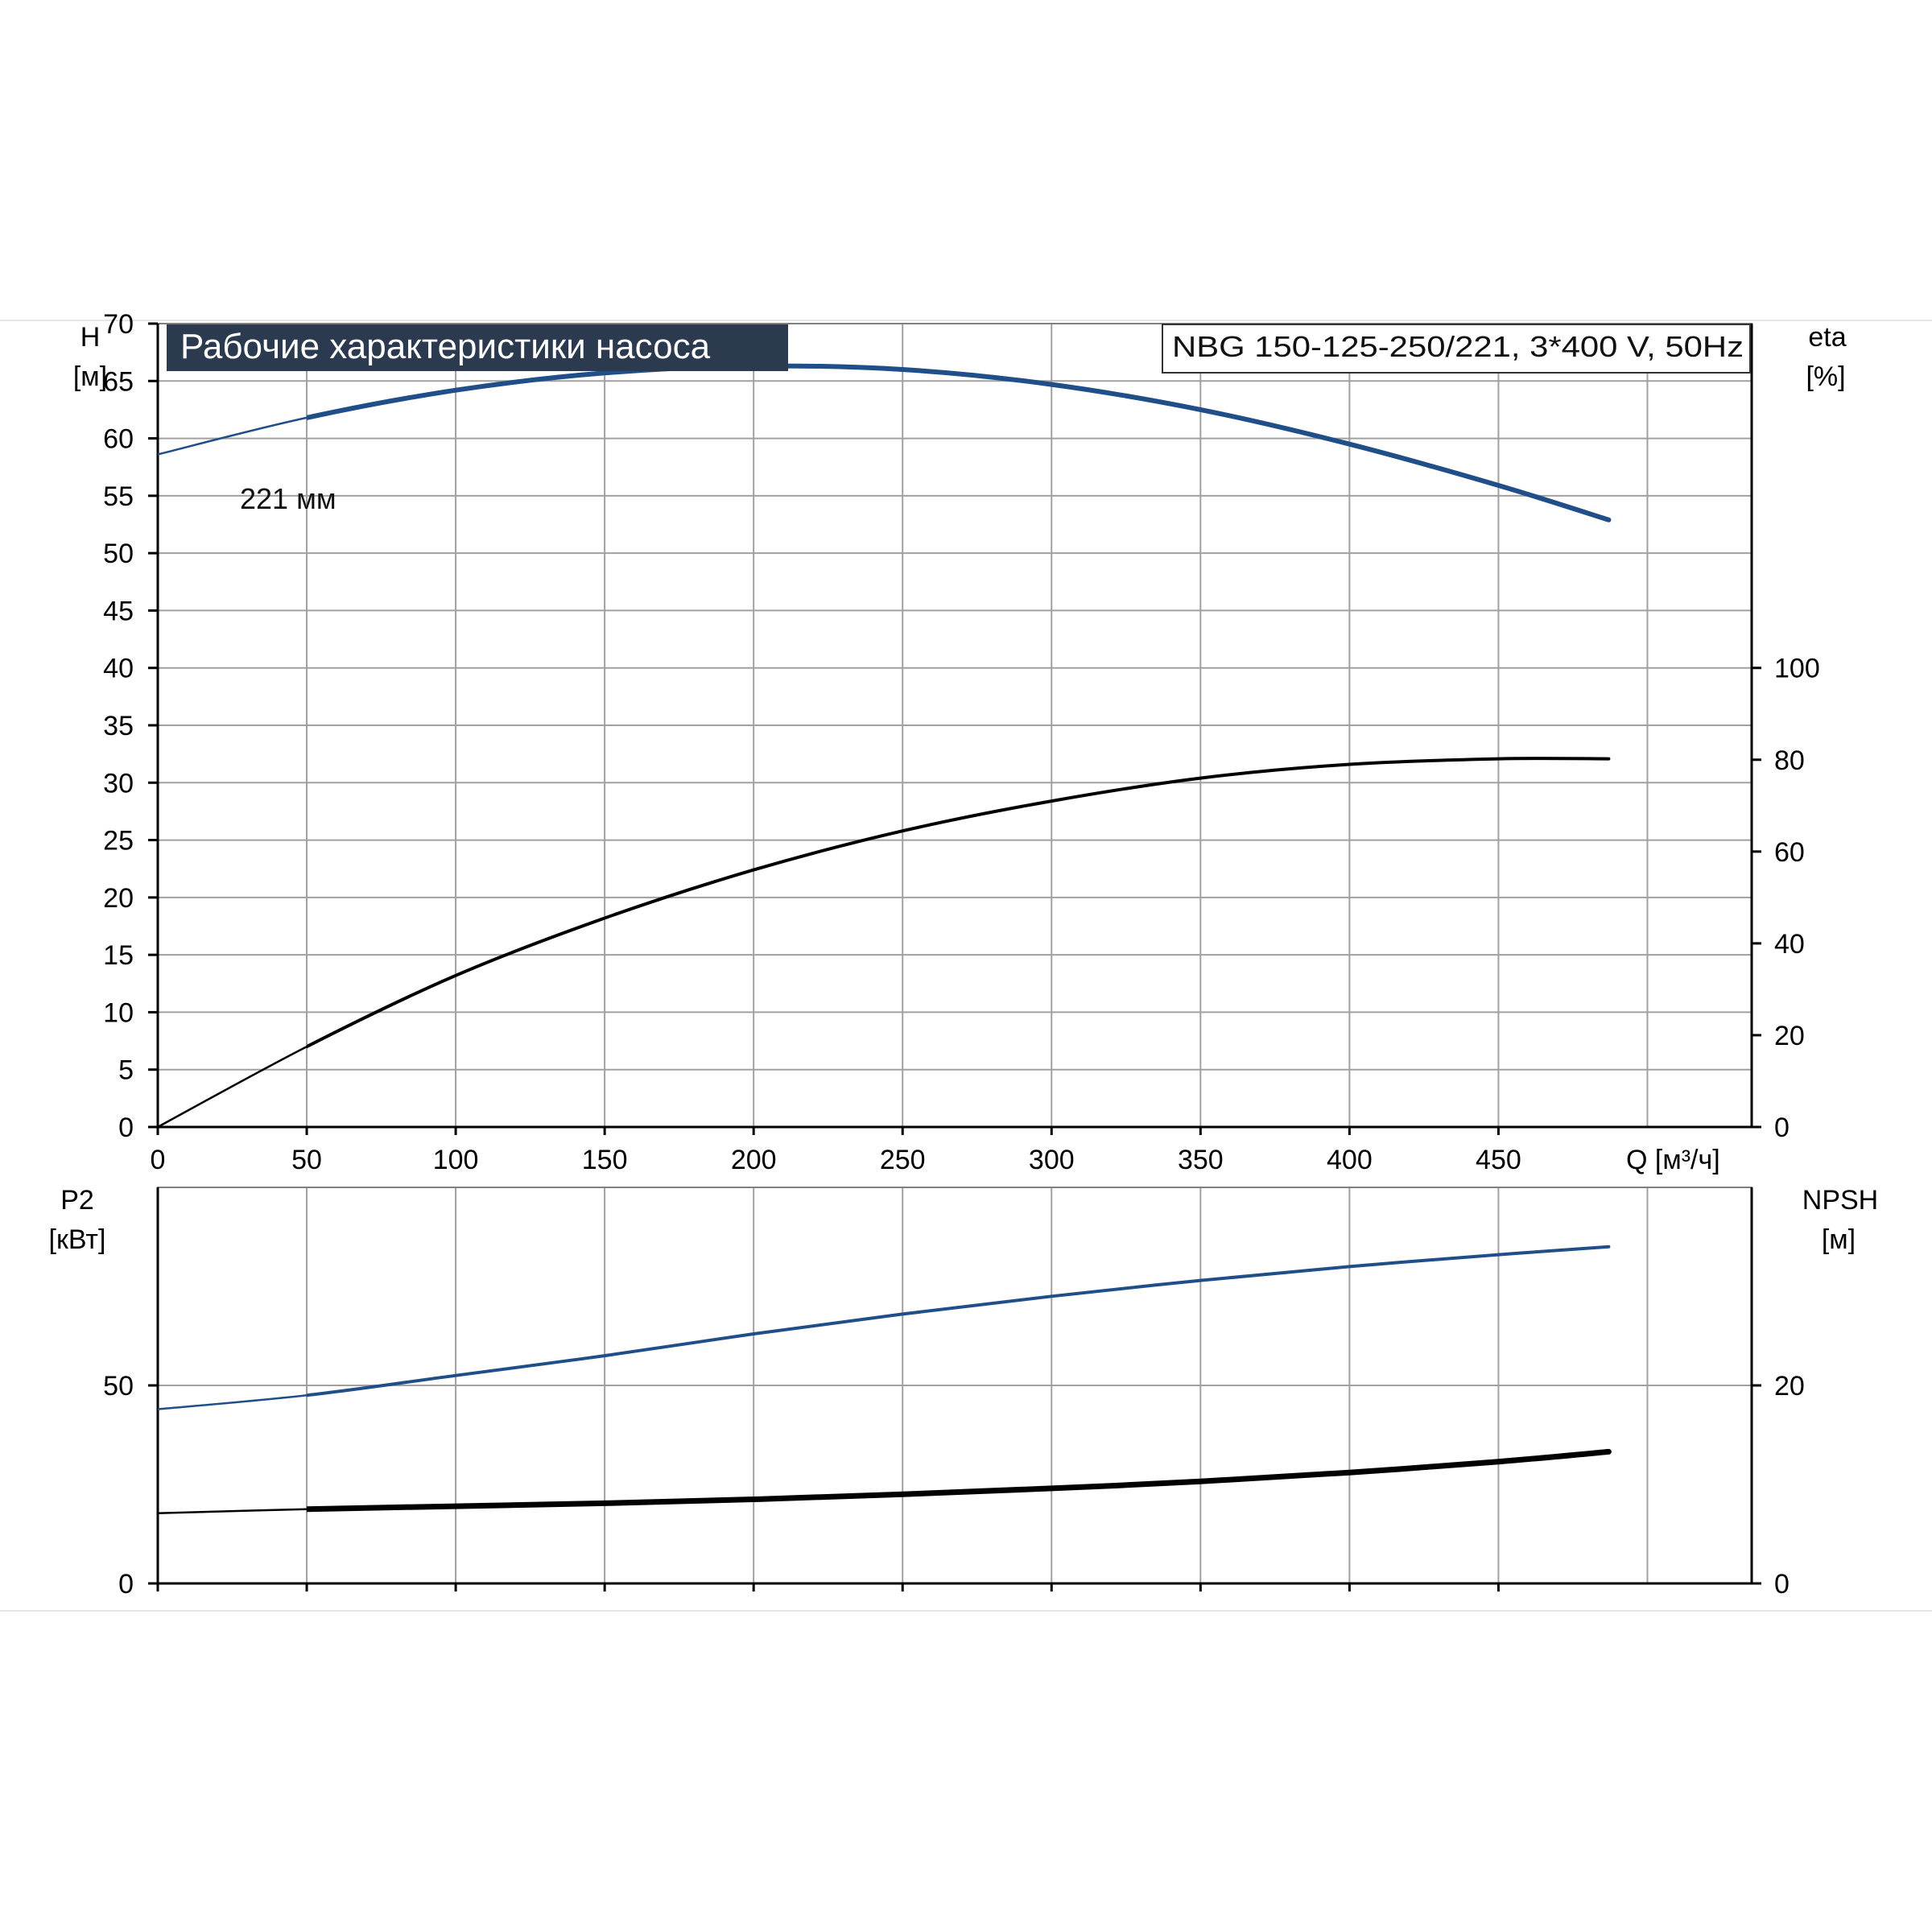 This screenshot has height=1932, width=1932. I want to click on top-left-tick-label: 60, so click(118, 439).